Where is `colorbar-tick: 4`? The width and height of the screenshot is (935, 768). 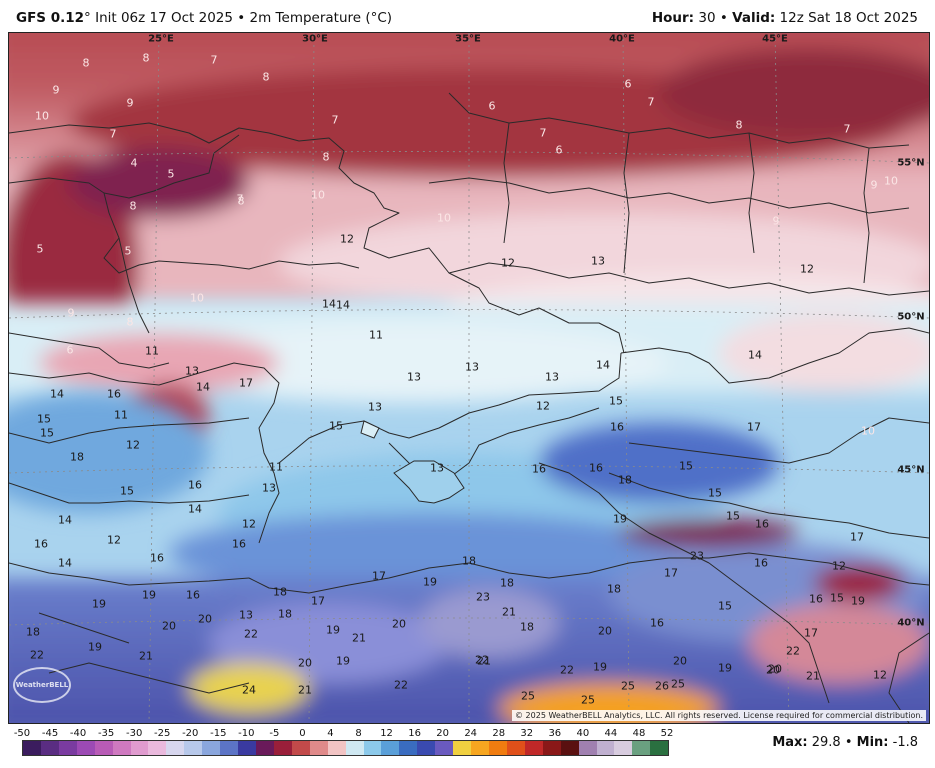
colorbar-tick: 4 is located at coordinates (330, 733).